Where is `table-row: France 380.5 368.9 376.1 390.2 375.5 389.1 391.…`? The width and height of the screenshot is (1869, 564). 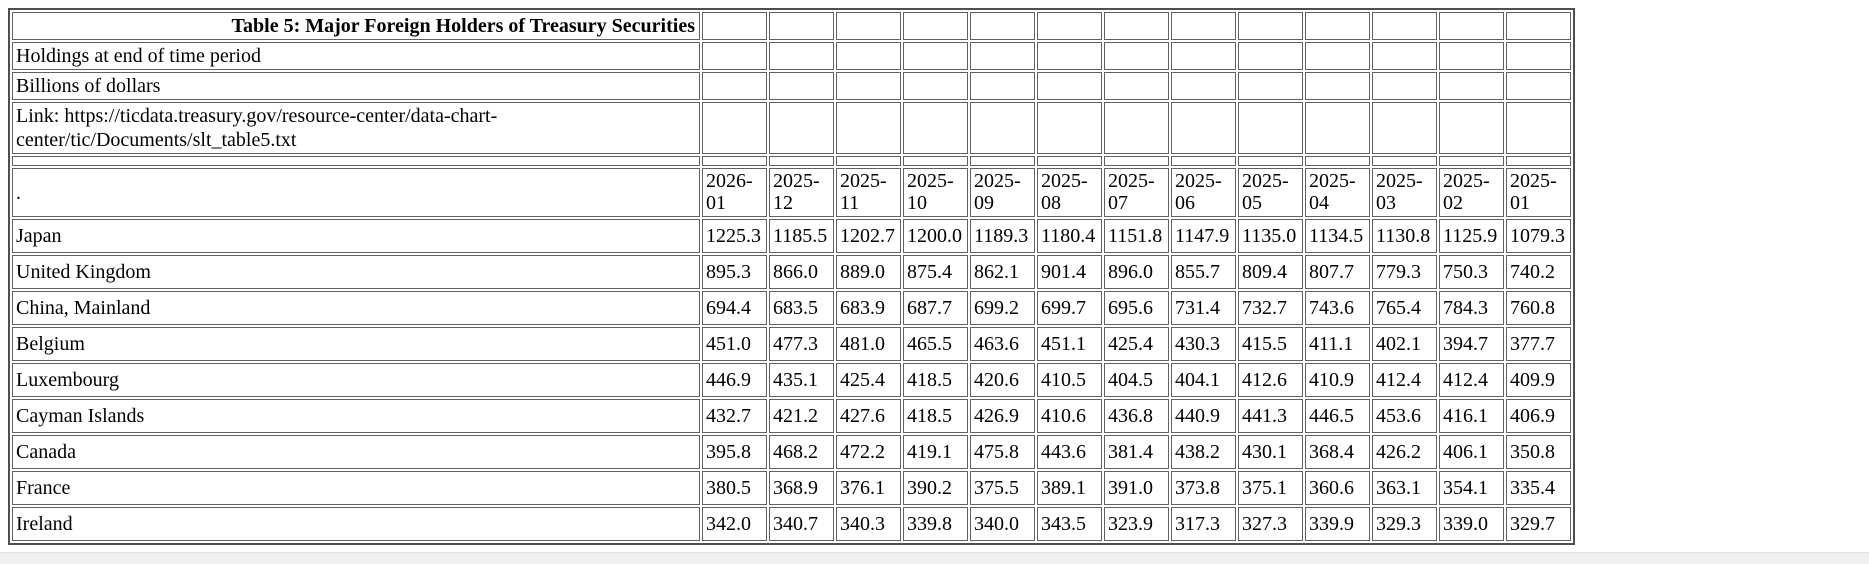
table-row: France 380.5 368.9 376.1 390.2 375.5 389.1 391.… is located at coordinates (791, 488).